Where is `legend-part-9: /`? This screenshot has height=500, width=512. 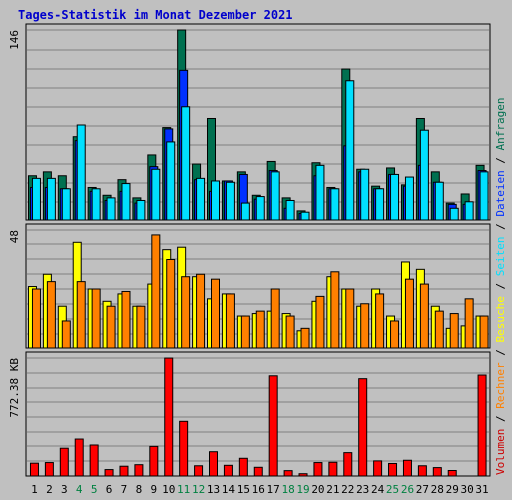
legend-part-9: / is located at coordinates (500, 160).